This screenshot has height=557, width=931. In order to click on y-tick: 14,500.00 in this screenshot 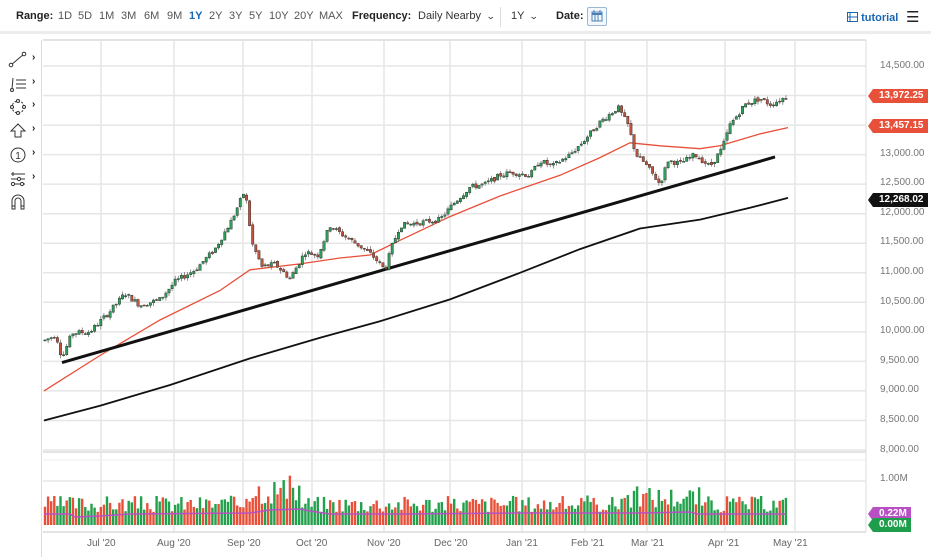, I will do `click(902, 65)`.